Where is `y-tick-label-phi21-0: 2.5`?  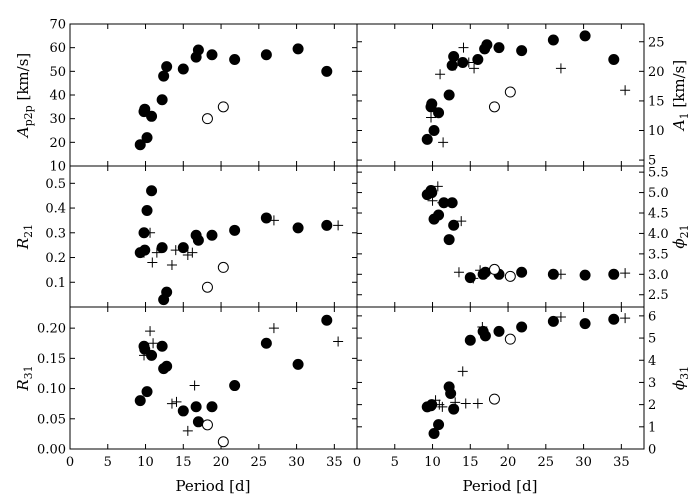
y-tick-label-phi21-0: 2.5 is located at coordinates (658, 295).